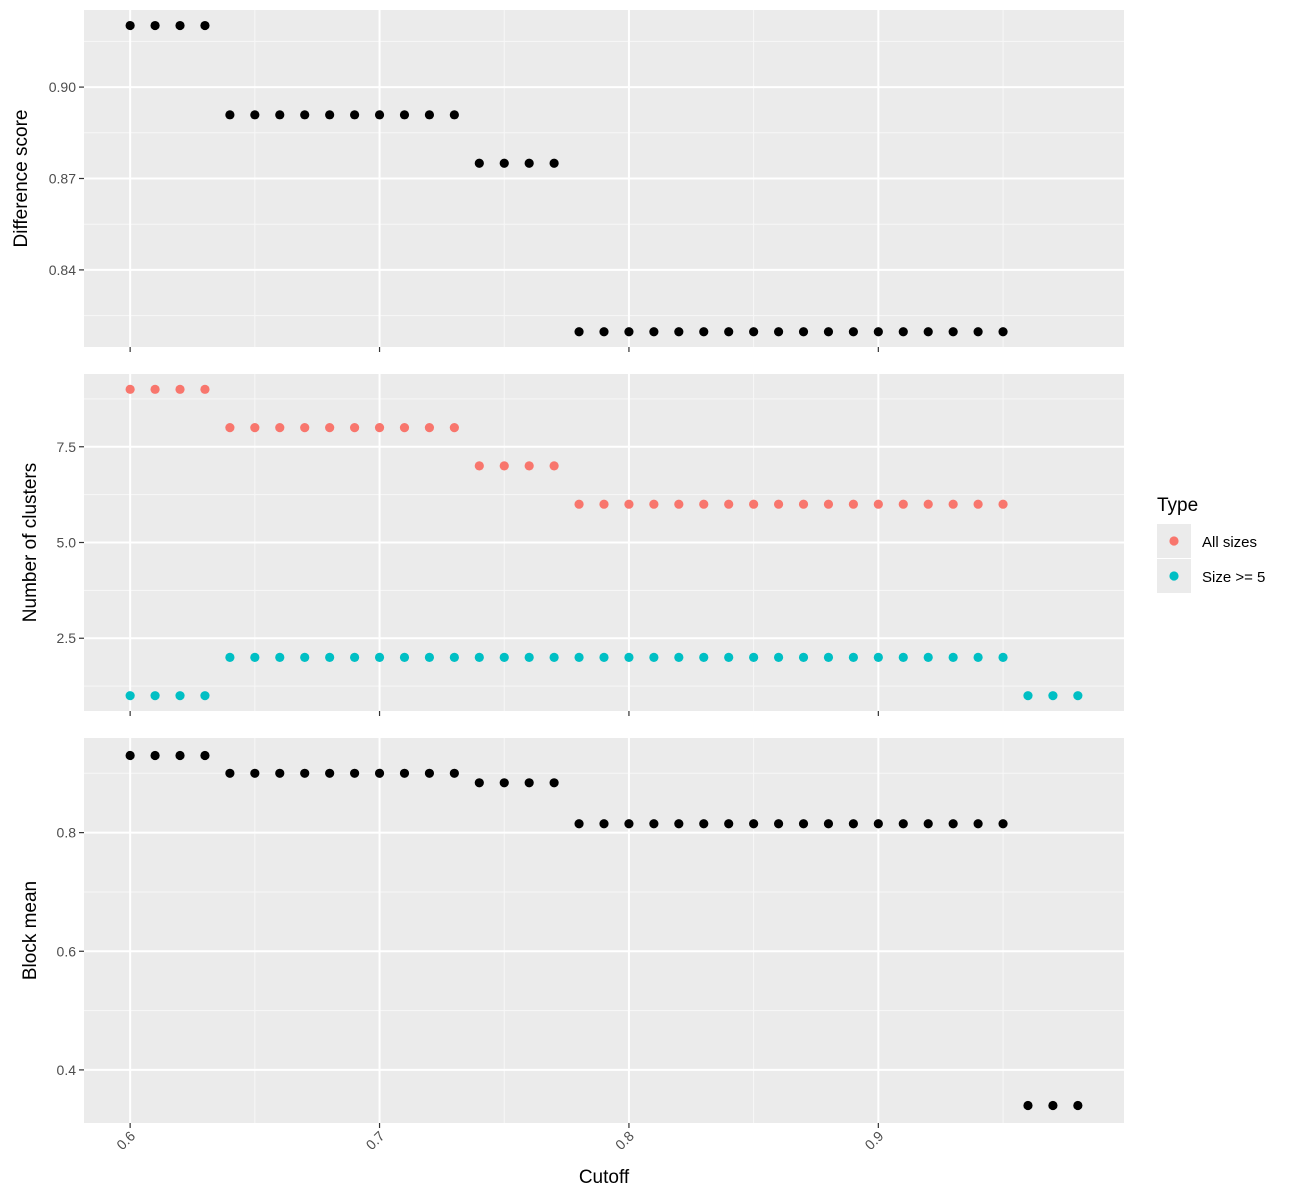 This screenshot has height=1200, width=1300. What do you see at coordinates (67, 1070) in the screenshot?
I see `y-tick-label: 0.4` at bounding box center [67, 1070].